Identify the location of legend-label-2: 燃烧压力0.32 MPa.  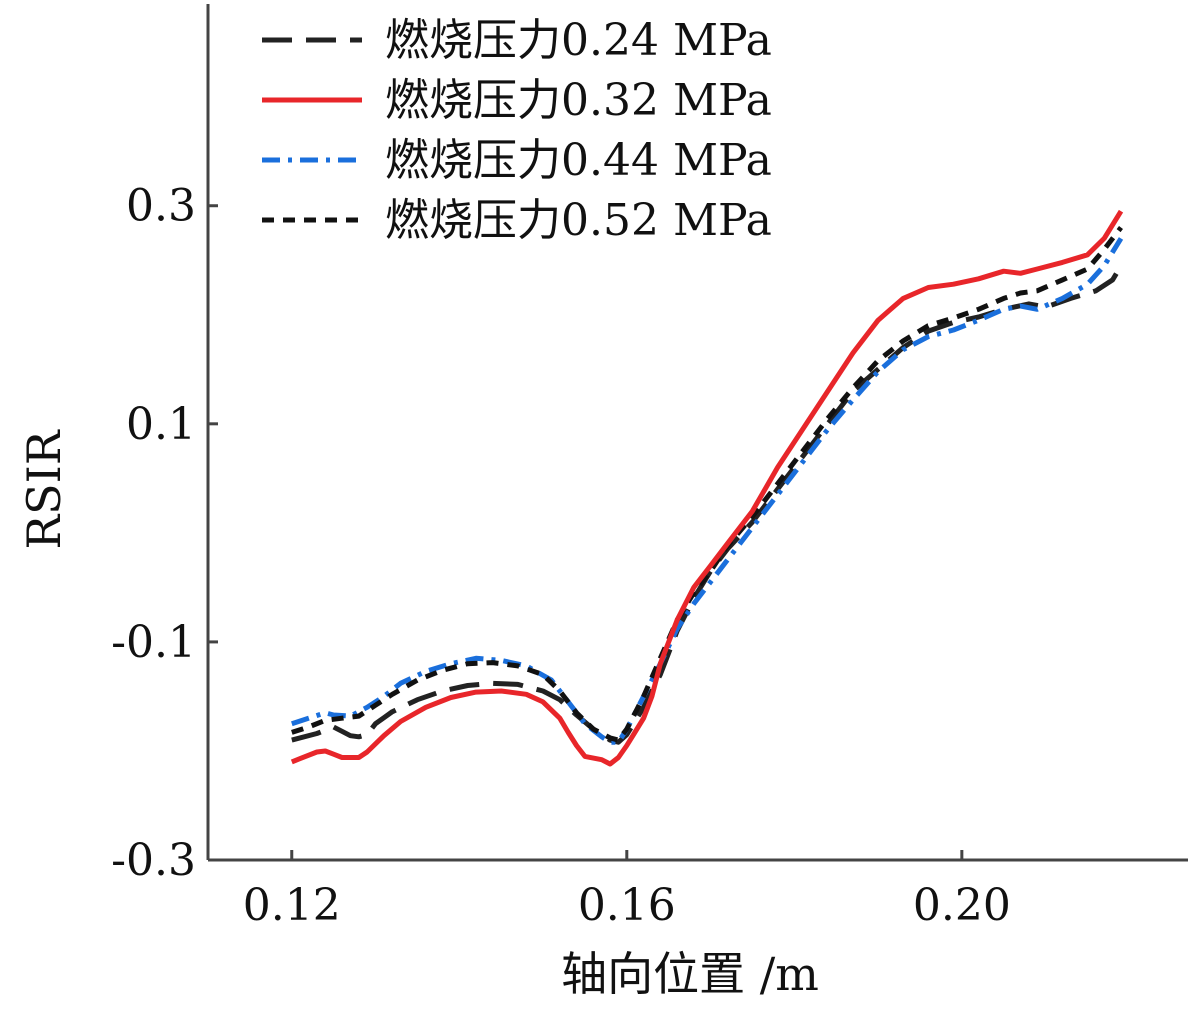
(578, 100).